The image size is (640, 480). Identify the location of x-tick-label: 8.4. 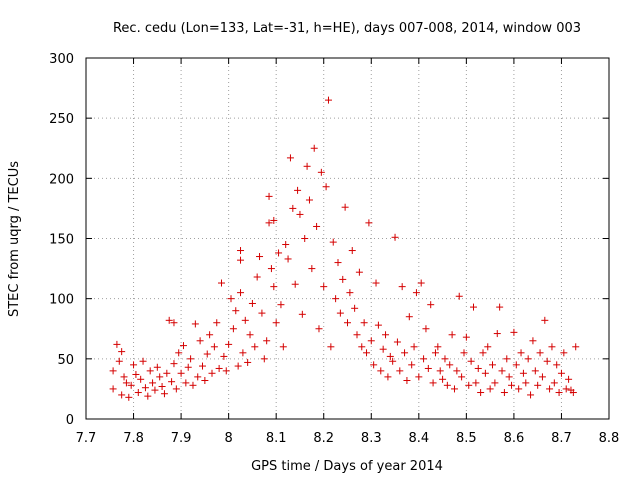
(418, 438).